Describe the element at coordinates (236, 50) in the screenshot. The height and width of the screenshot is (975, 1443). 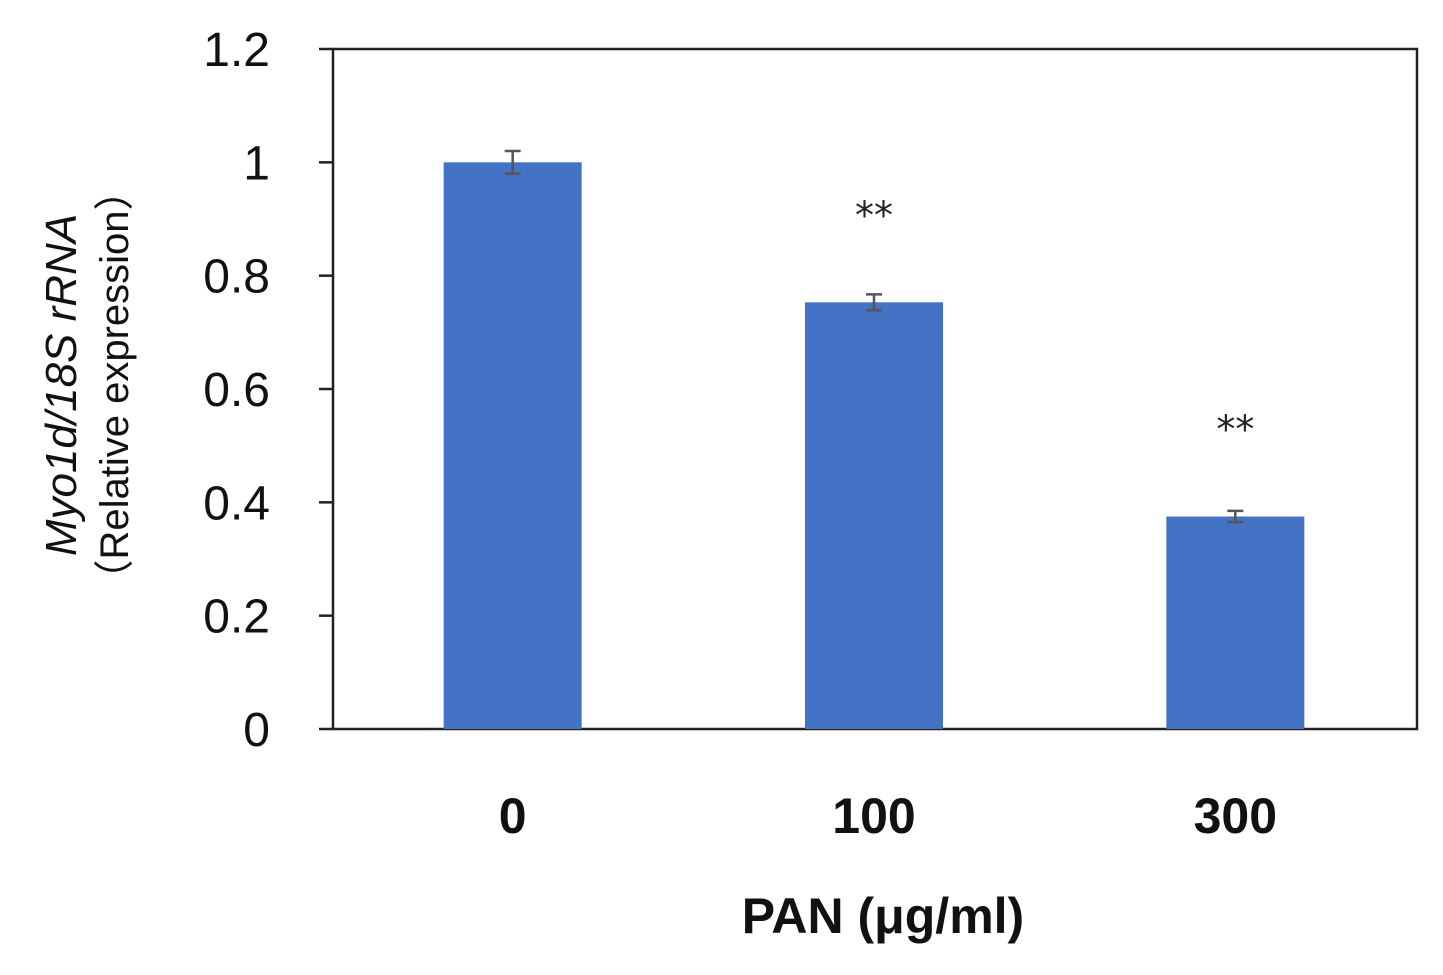
I see `y-tick-label: 1.2` at that location.